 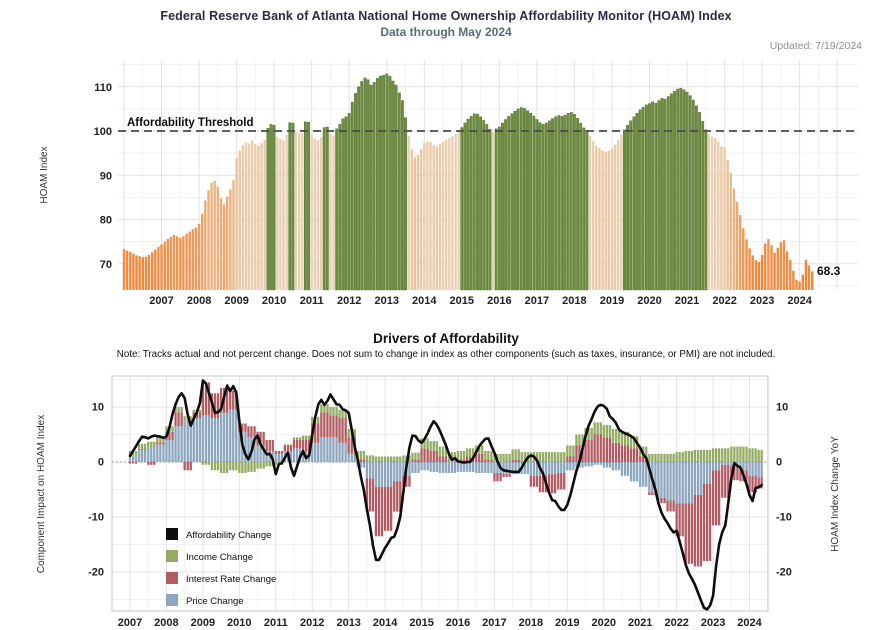 What do you see at coordinates (446, 338) in the screenshot?
I see `drivers-title: Drivers of Affordability` at bounding box center [446, 338].